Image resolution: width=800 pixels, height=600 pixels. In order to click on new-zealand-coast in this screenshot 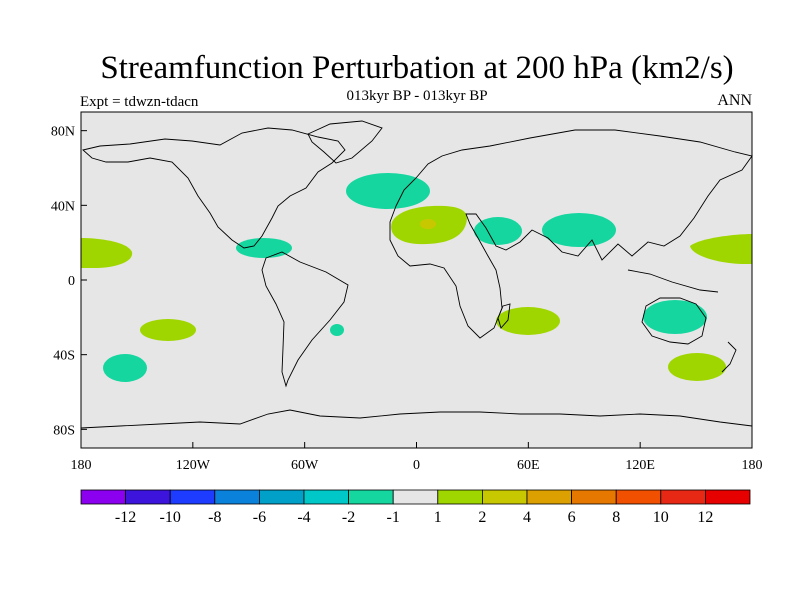, I will do `click(729, 357)`.